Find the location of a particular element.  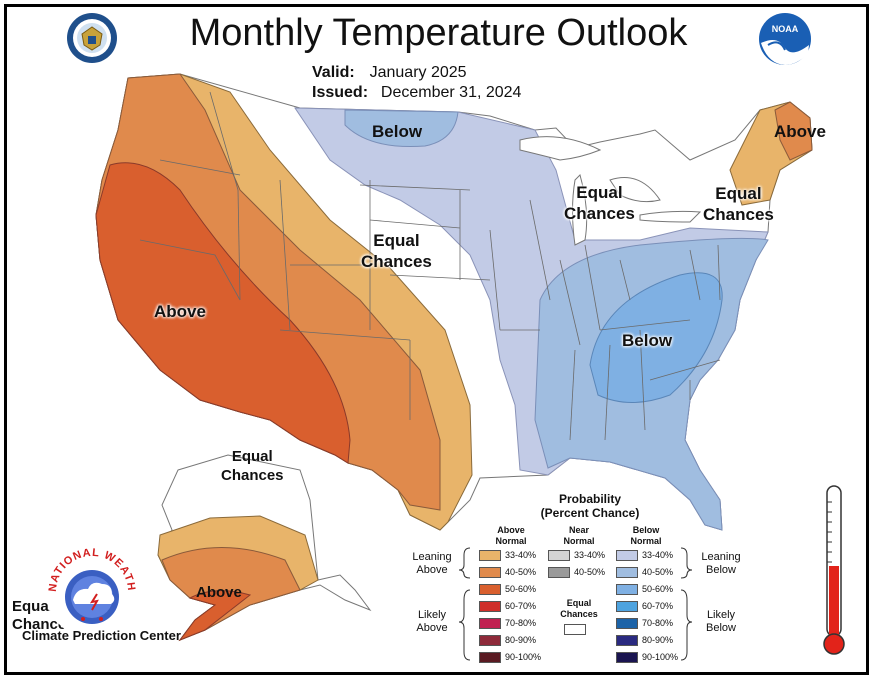

legend-below-header-2: Normal is located at coordinates (646, 541).